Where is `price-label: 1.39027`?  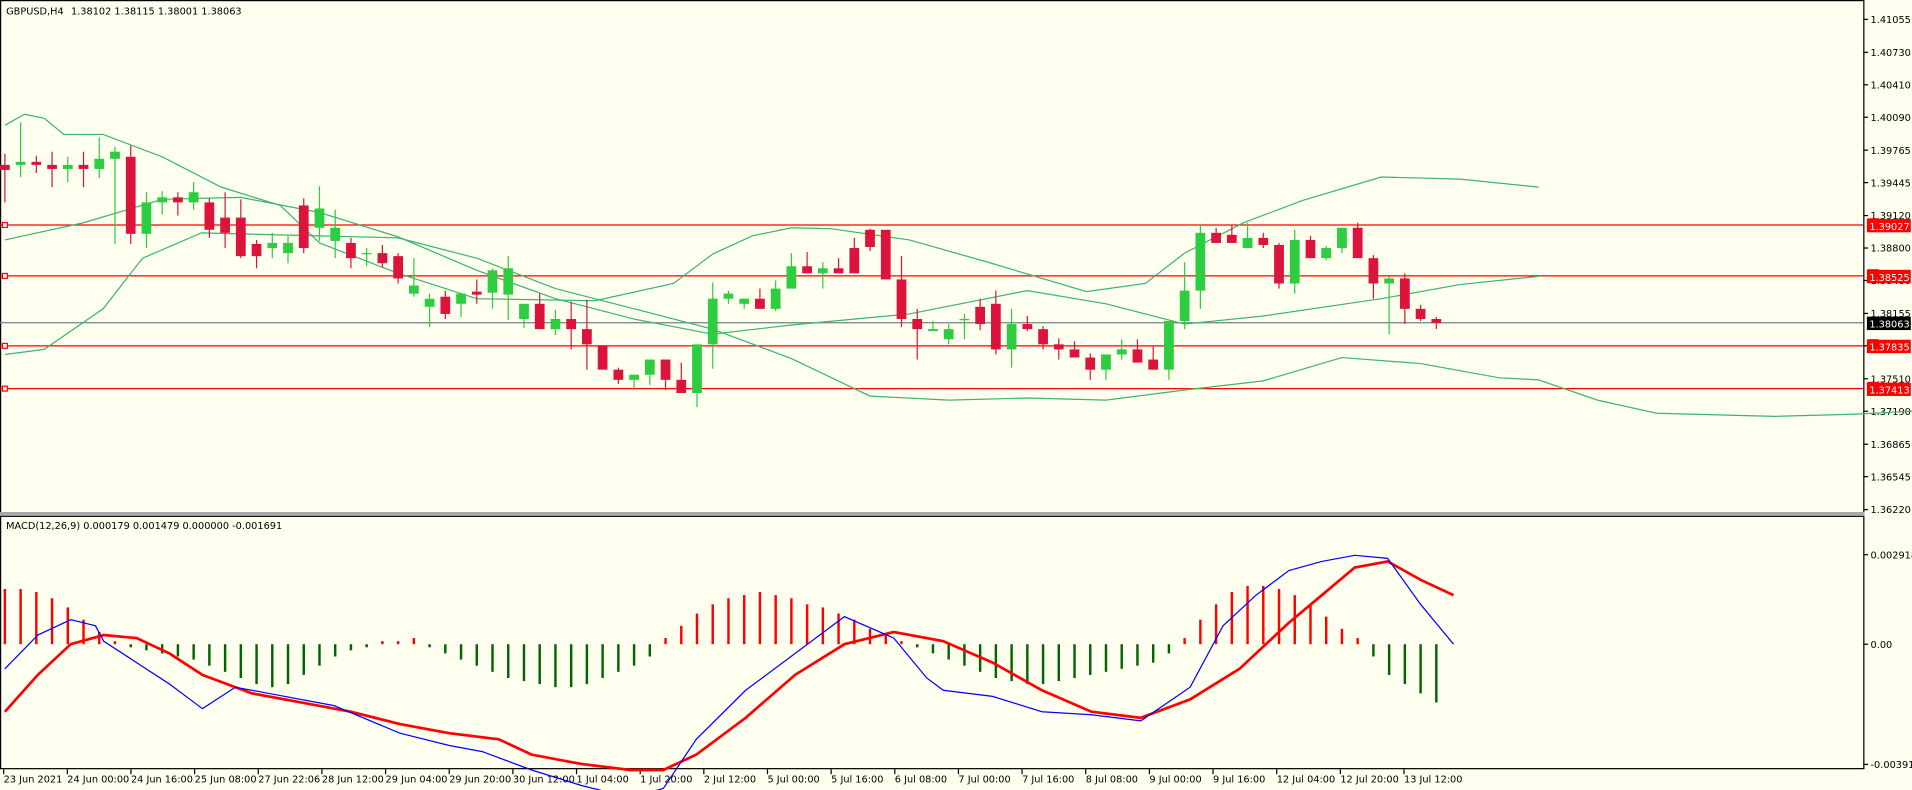 price-label: 1.39027 is located at coordinates (1889, 227).